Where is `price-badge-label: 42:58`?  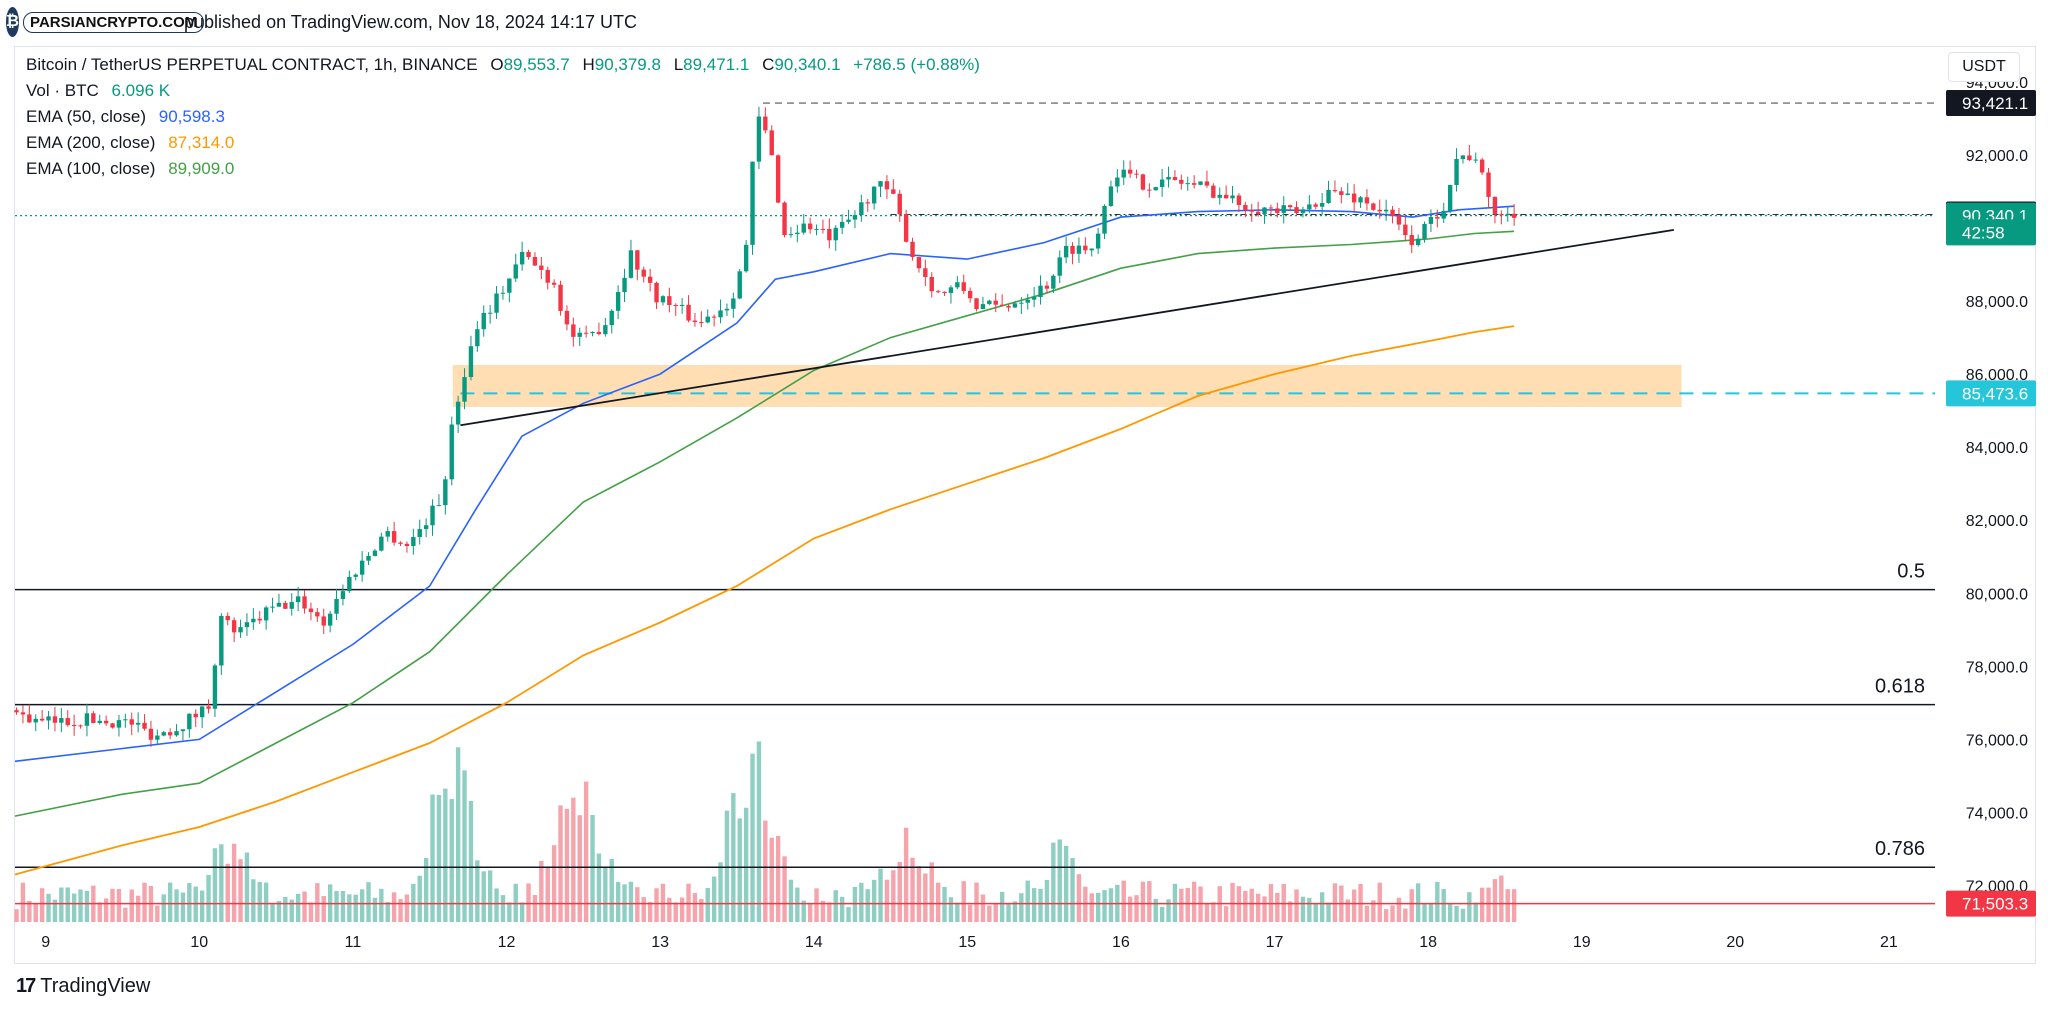
price-badge-label: 42:58 is located at coordinates (1983, 232).